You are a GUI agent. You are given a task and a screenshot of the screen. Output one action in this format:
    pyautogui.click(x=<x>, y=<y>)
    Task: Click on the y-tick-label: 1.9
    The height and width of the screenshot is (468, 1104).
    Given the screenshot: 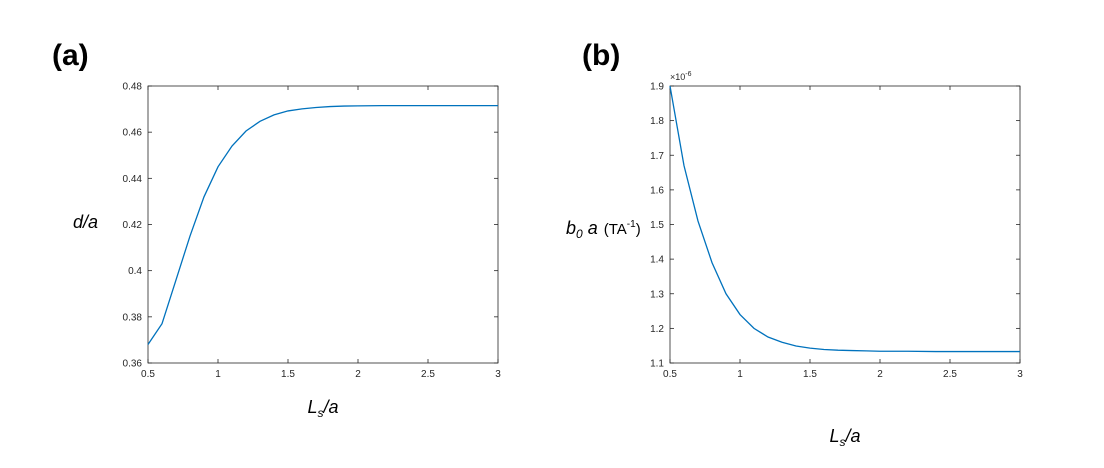 What is the action you would take?
    pyautogui.click(x=657, y=87)
    